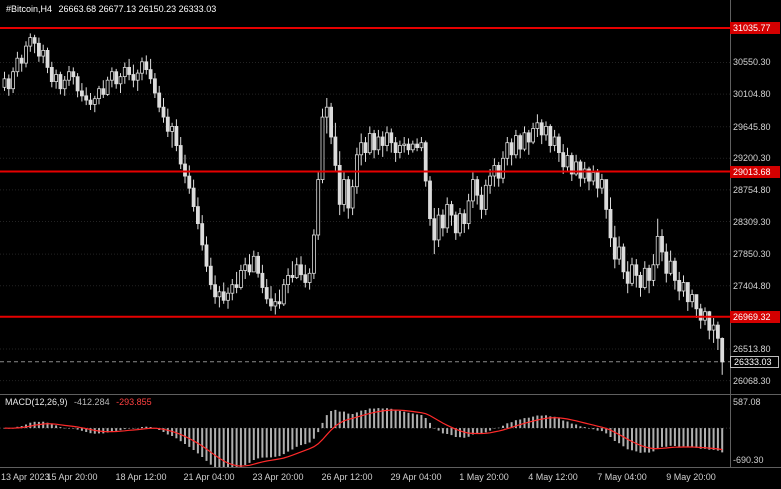 The image size is (781, 489). Describe the element at coordinates (92, 402) in the screenshot. I see `macd-main-value: -412.284` at that location.